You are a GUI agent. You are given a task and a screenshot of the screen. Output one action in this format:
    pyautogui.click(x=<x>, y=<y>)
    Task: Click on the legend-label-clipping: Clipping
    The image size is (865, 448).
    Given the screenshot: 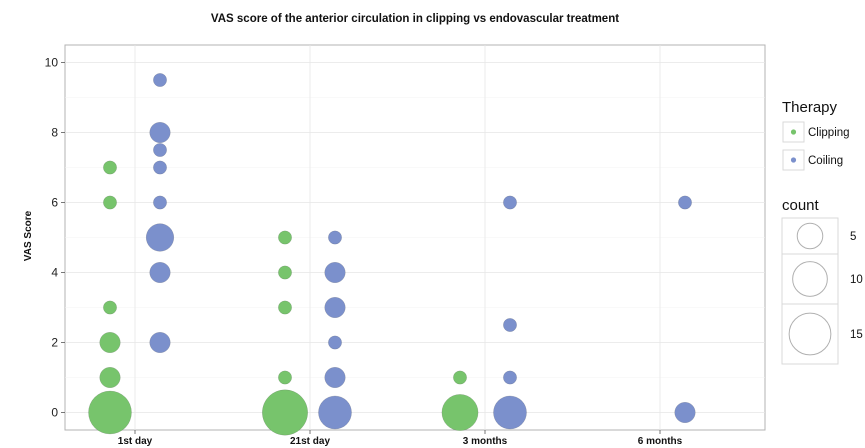 What is the action you would take?
    pyautogui.click(x=829, y=133)
    